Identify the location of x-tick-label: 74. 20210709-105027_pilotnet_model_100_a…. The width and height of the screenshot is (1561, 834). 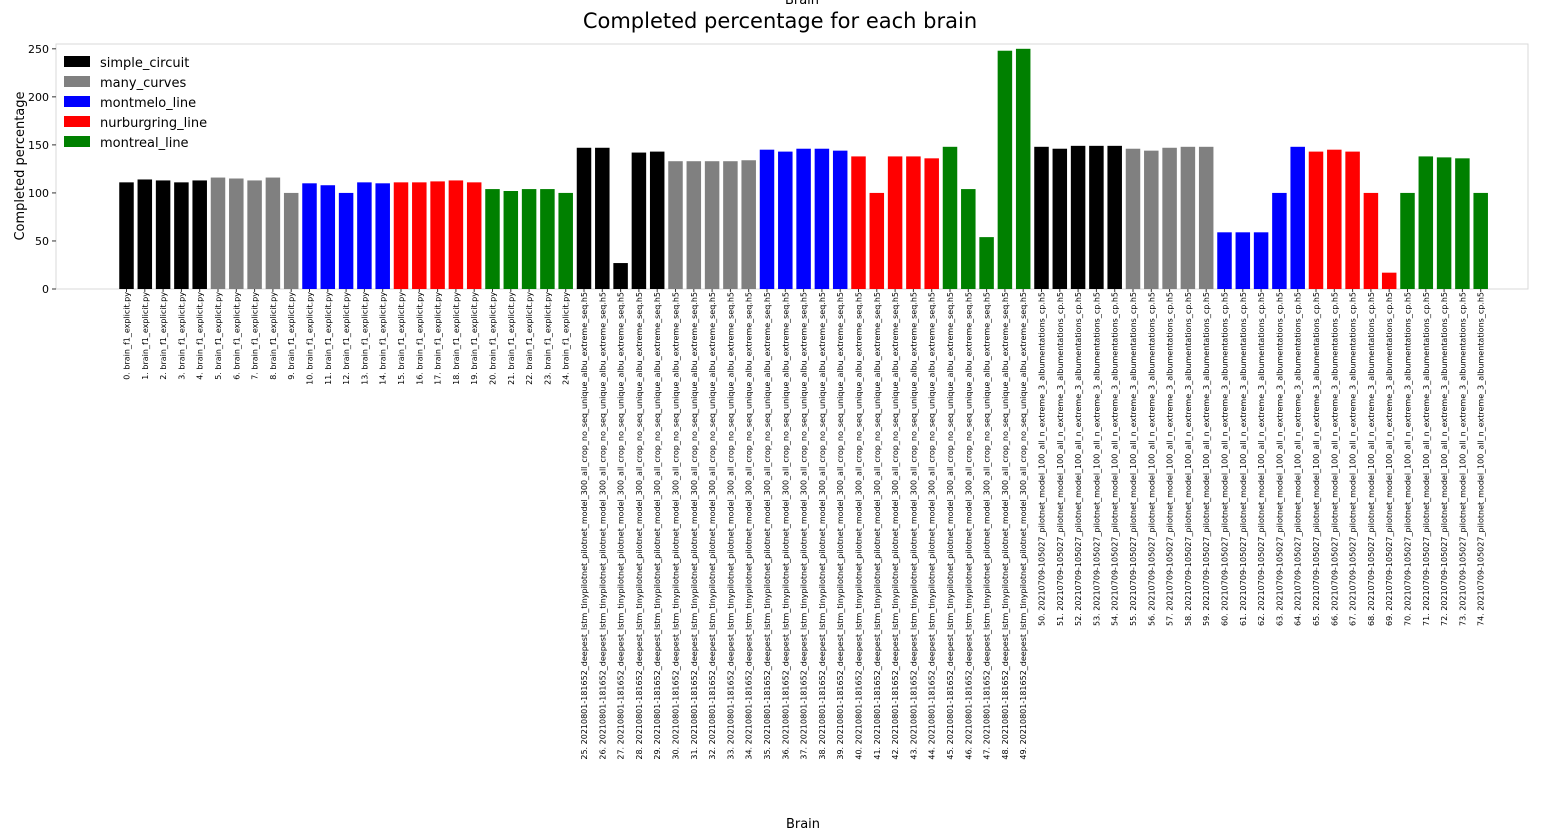
(1481, 459).